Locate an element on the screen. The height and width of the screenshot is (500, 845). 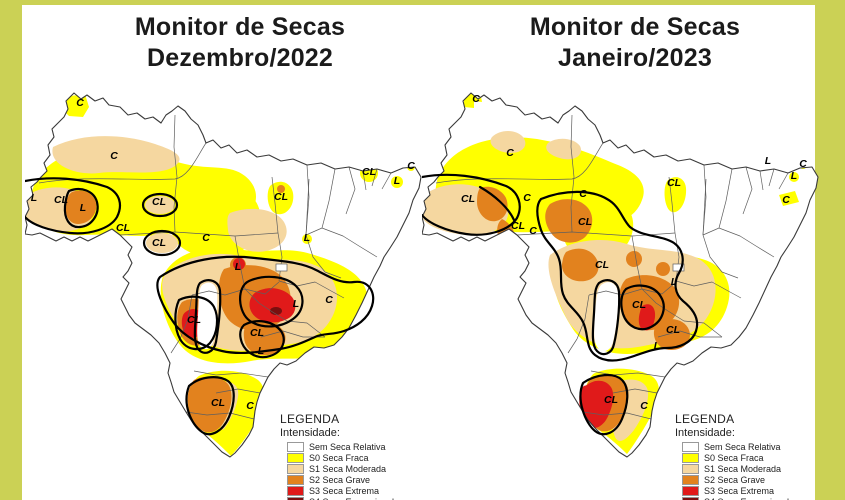
legend-item: S2 Seca Grave is located at coordinates (753, 479).